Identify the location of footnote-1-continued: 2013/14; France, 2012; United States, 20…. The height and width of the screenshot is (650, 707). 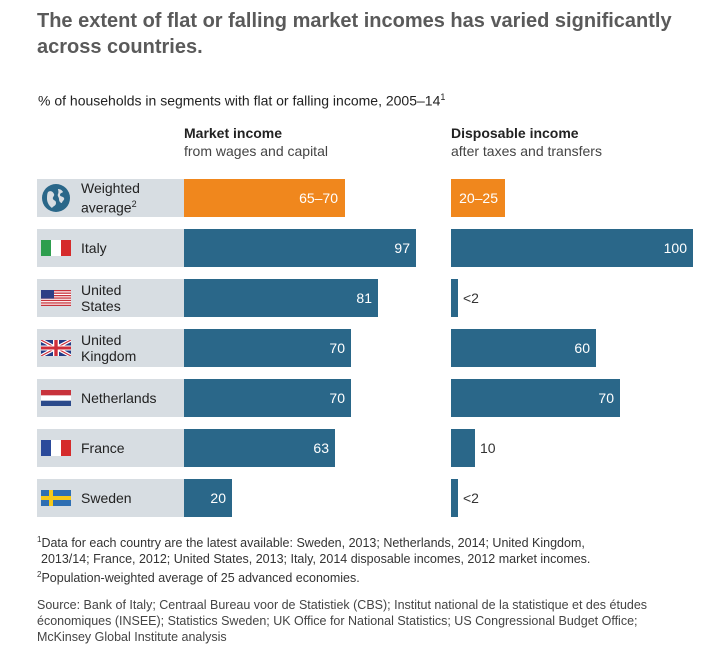
(316, 559).